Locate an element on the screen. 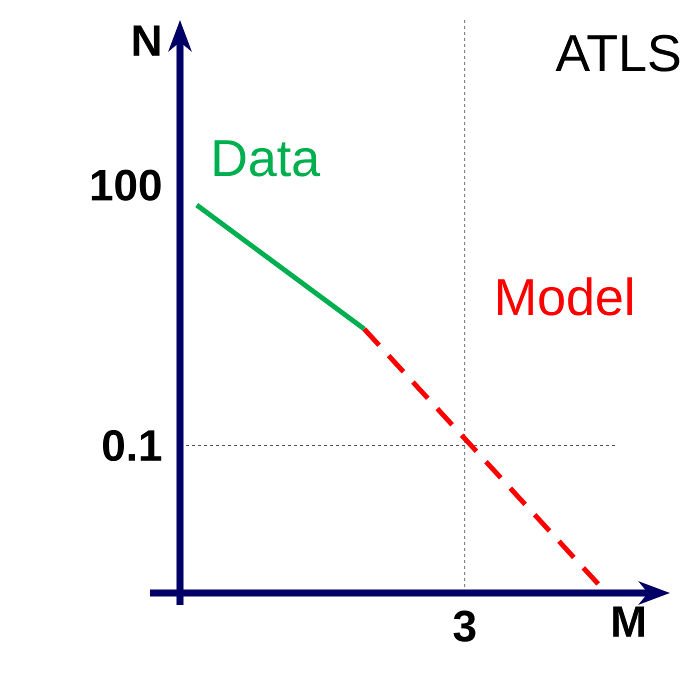 This screenshot has width=698, height=673. x-axis-title: M is located at coordinates (628, 621).